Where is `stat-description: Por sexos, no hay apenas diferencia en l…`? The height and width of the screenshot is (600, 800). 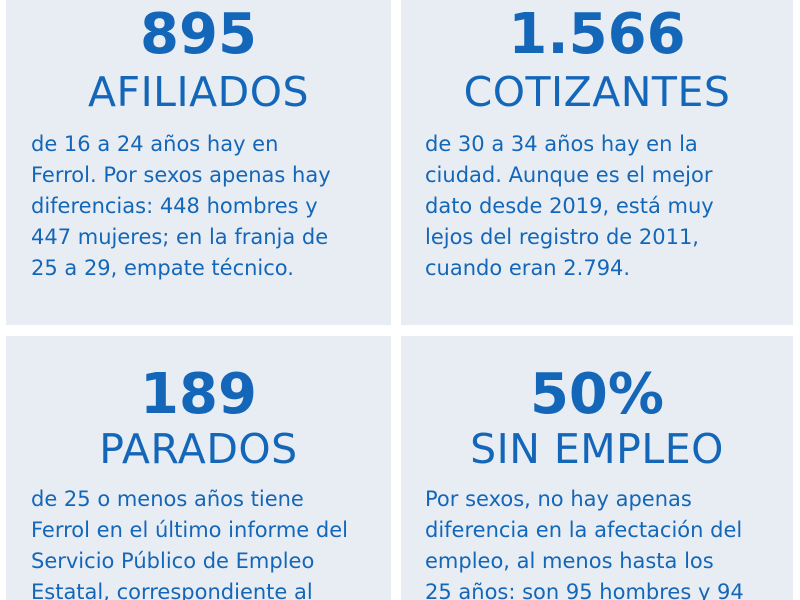
stat-description: Por sexos, no hay apenas diferencia en l… is located at coordinates (584, 543).